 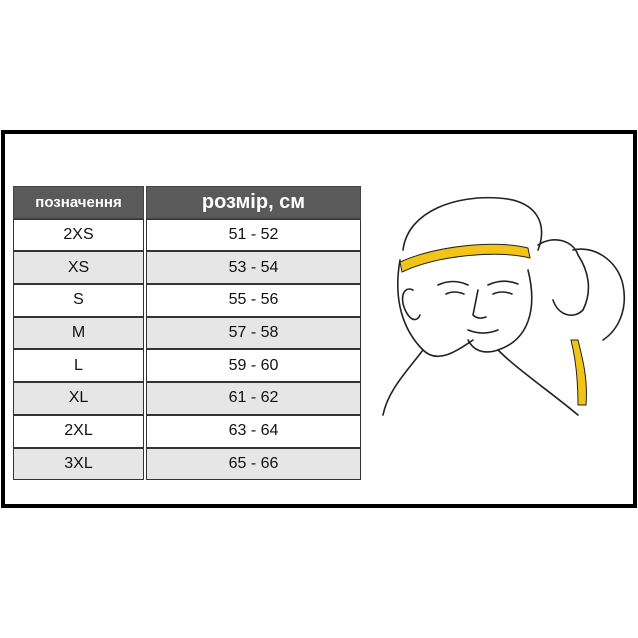 What do you see at coordinates (78, 366) in the screenshot?
I see `size-designation: L` at bounding box center [78, 366].